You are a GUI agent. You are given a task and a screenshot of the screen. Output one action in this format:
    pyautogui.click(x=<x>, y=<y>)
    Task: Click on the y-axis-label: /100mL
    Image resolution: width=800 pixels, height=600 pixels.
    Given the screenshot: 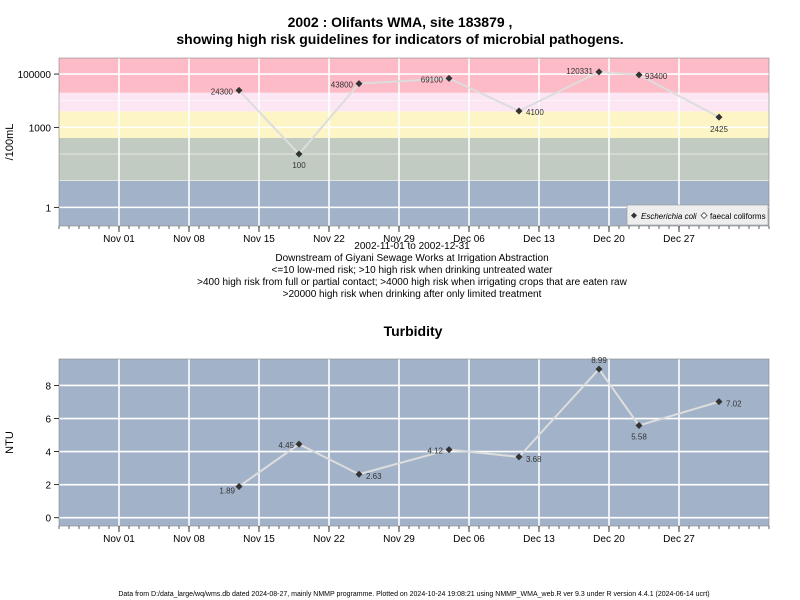 What is the action you would take?
    pyautogui.click(x=10, y=142)
    